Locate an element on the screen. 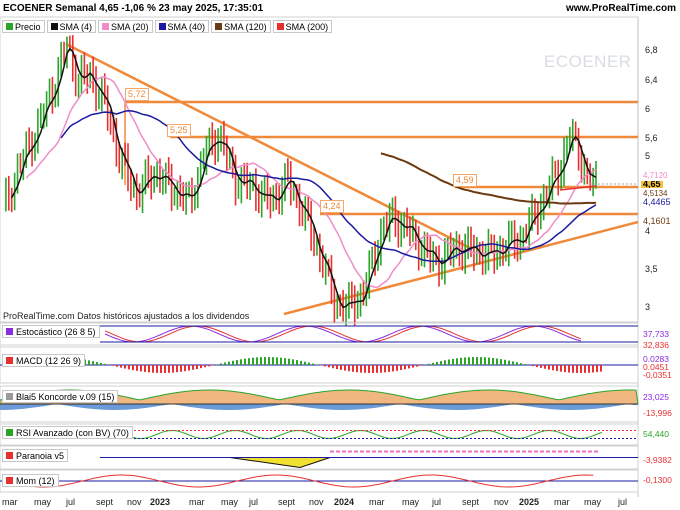 The width and height of the screenshot is (680, 510). time-axis-label: 2024 is located at coordinates (344, 502).